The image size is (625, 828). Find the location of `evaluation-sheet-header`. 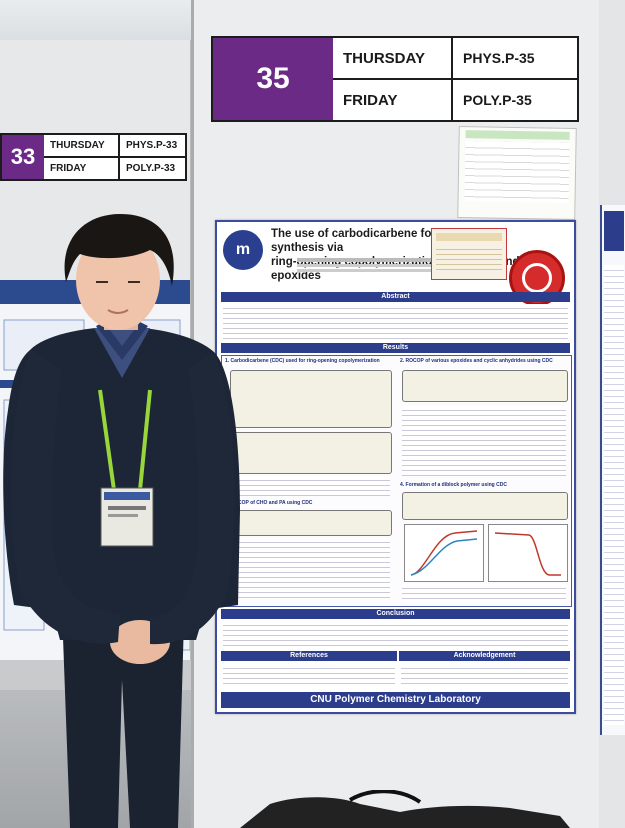

evaluation-sheet-header is located at coordinates (517, 135).